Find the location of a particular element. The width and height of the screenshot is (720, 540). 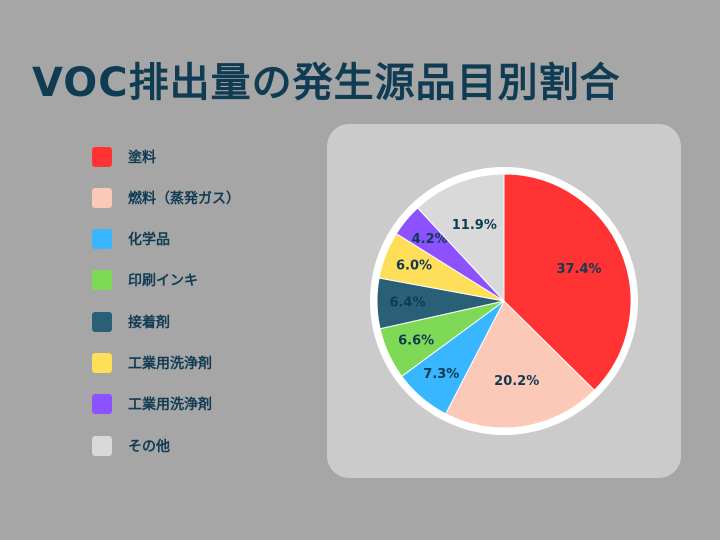

pie-slice-label: 6.6% is located at coordinates (416, 340).